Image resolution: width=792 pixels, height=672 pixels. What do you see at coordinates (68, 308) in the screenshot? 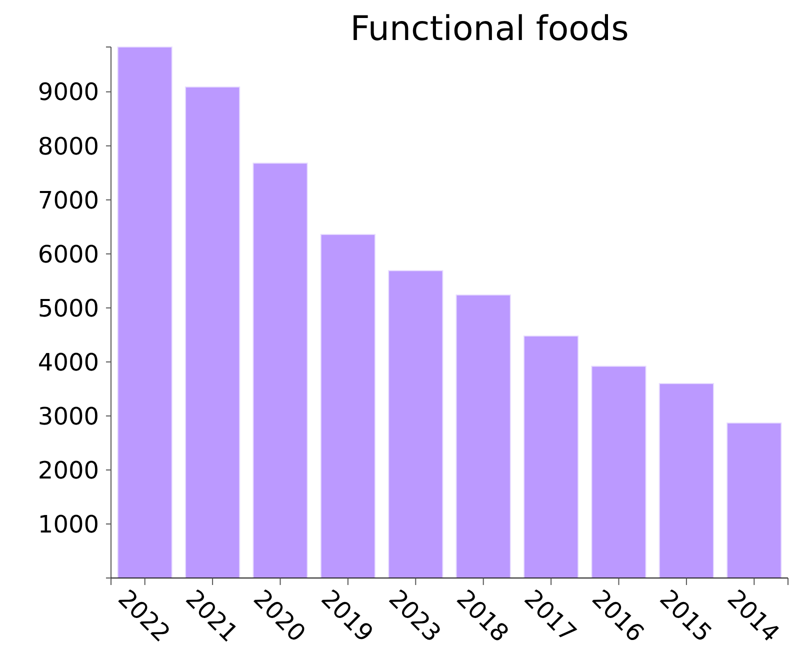
I see `y-tick-label: 5000` at bounding box center [68, 308].